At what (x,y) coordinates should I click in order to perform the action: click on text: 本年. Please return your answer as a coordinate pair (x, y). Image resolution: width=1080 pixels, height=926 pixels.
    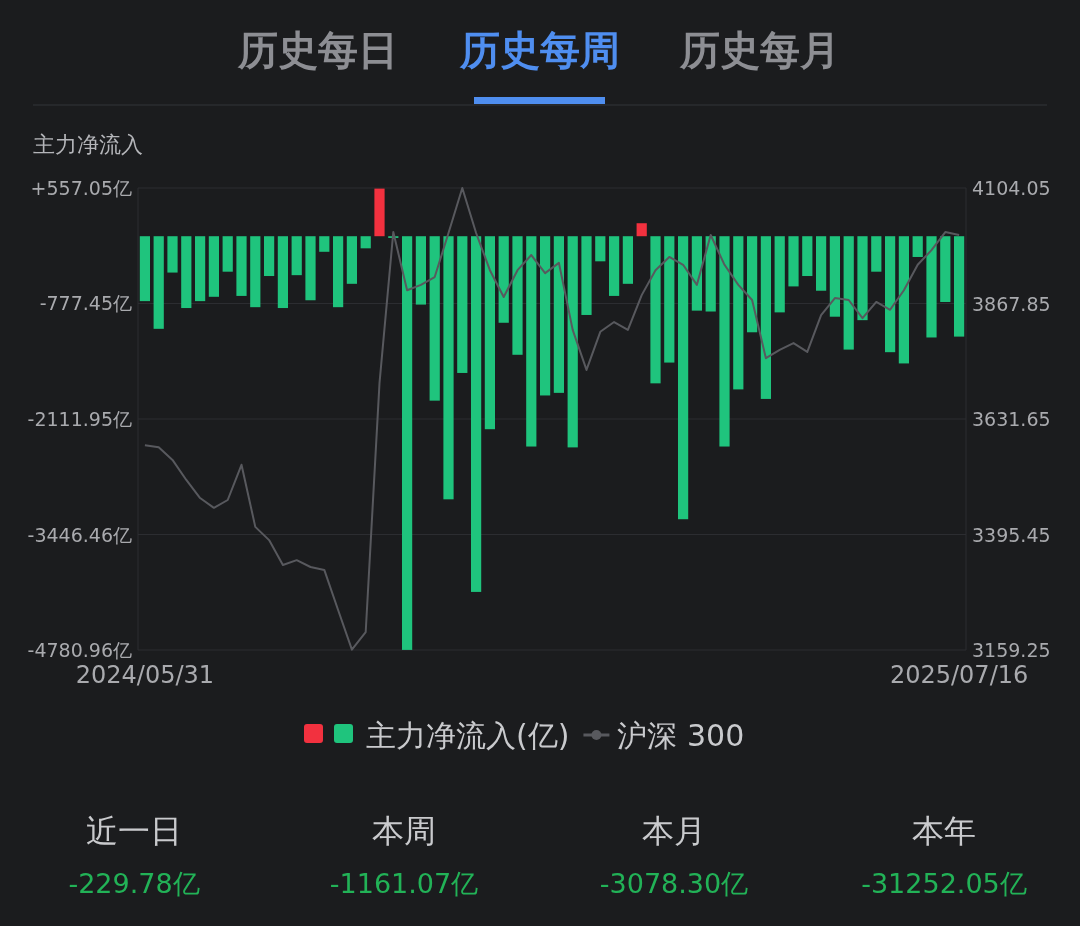
    Looking at the image, I should click on (944, 831).